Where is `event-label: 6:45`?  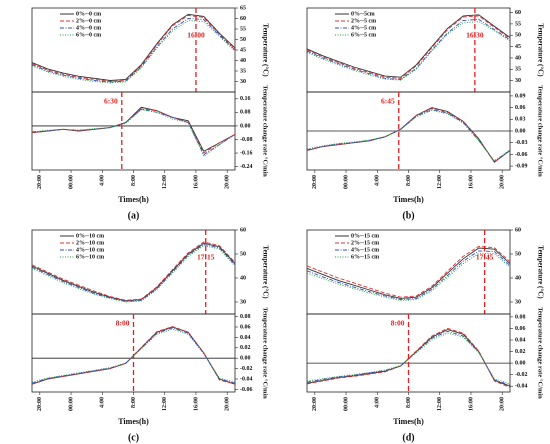 event-label: 6:45 is located at coordinates (388, 101).